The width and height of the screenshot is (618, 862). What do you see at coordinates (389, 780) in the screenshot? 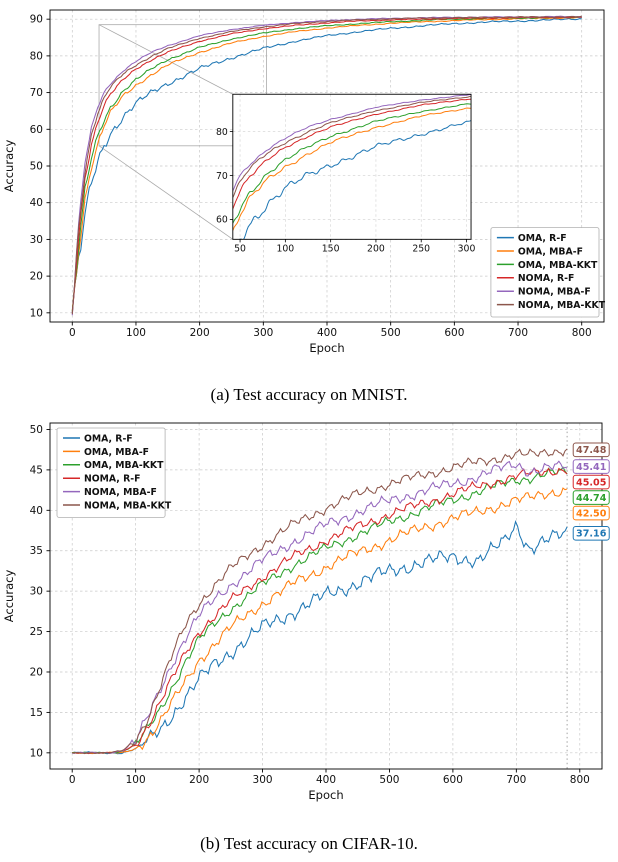
I see `x-tick-label: 500` at bounding box center [389, 780].